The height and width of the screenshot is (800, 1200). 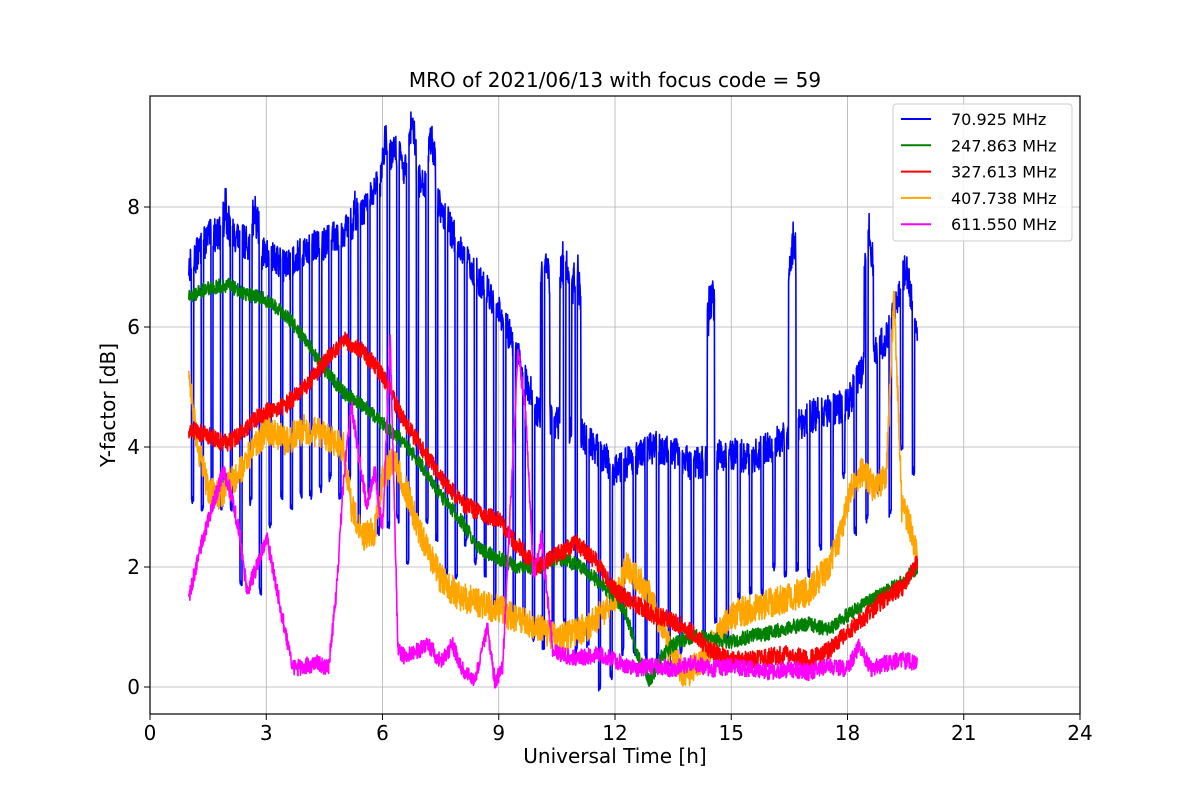 I want to click on x-tick-label: 3, so click(x=266, y=733).